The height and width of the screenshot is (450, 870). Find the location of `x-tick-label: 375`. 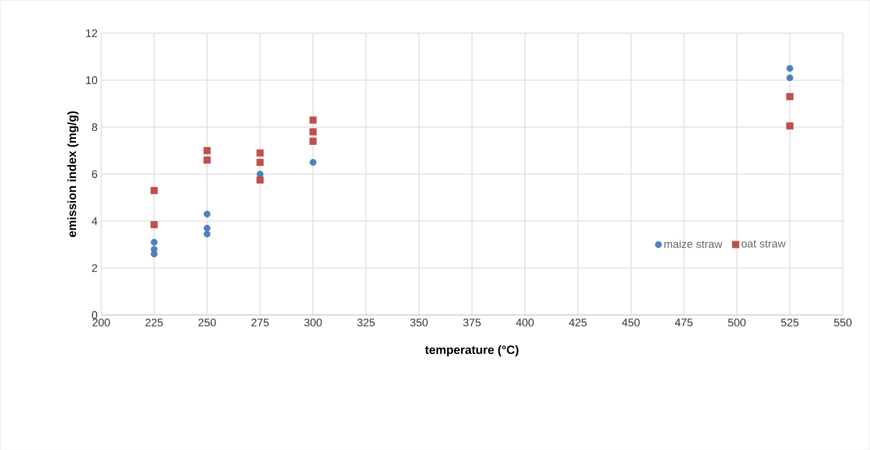

x-tick-label: 375 is located at coordinates (472, 322).